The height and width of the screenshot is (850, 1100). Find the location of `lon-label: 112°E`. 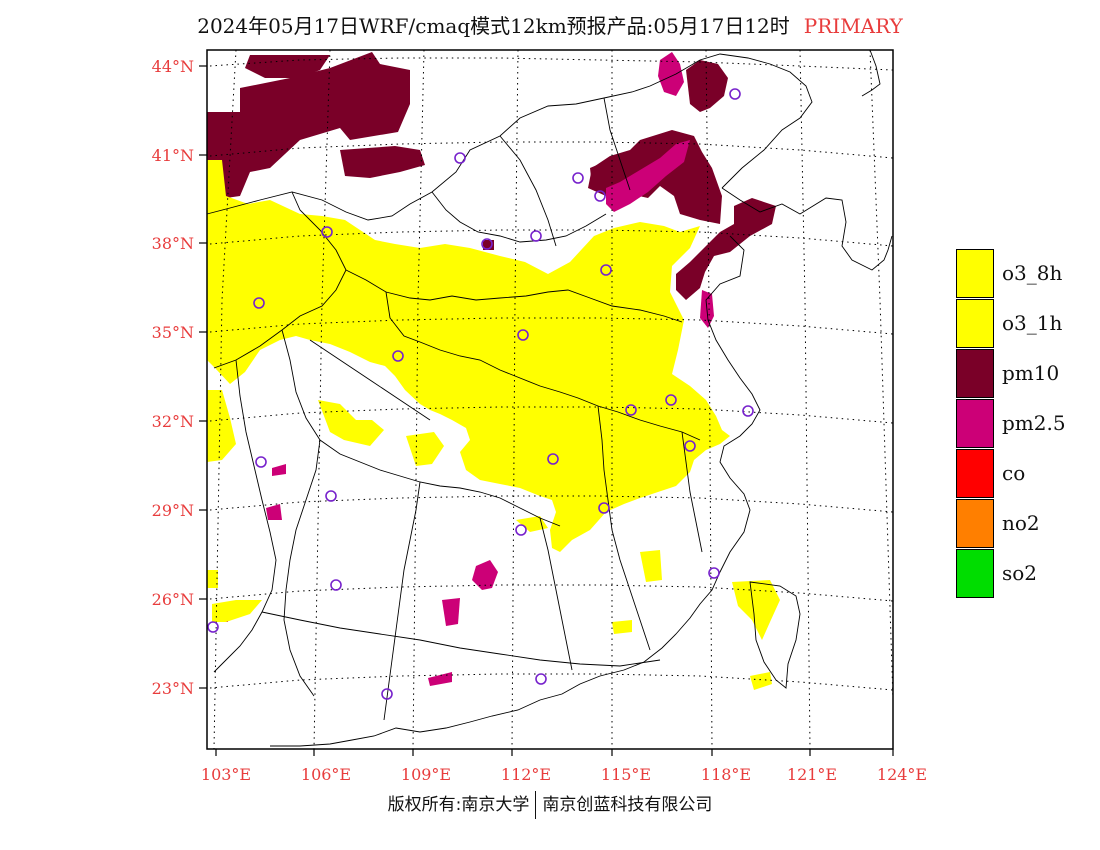

lon-label: 112°E is located at coordinates (526, 774).